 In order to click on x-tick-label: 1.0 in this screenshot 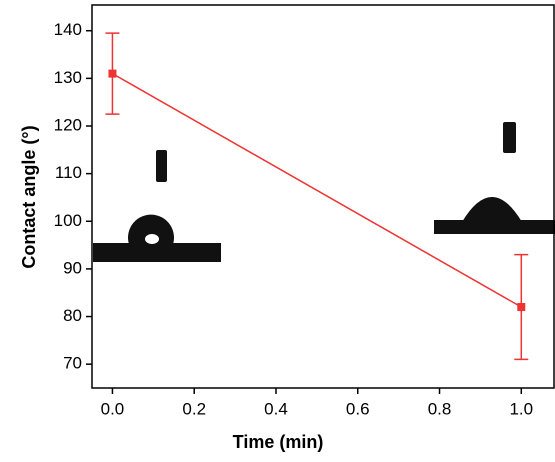, I will do `click(521, 408)`.